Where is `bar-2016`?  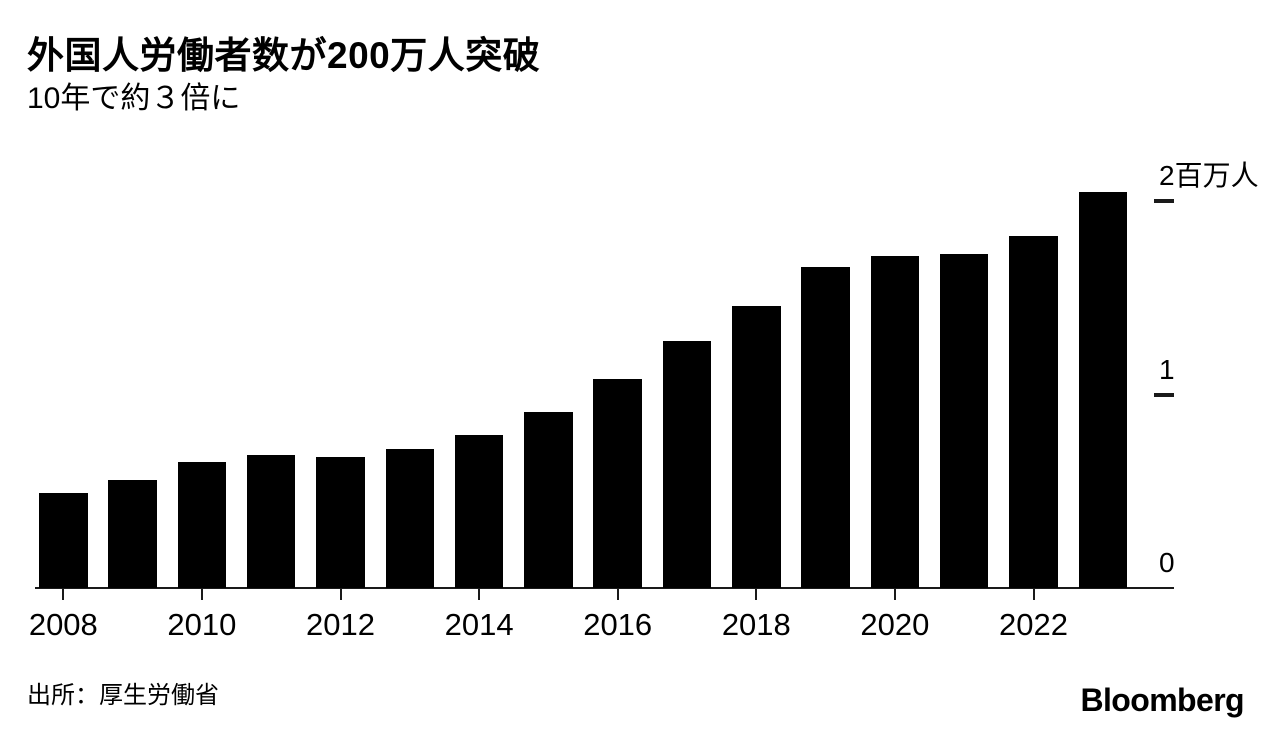
bar-2016 is located at coordinates (617, 483).